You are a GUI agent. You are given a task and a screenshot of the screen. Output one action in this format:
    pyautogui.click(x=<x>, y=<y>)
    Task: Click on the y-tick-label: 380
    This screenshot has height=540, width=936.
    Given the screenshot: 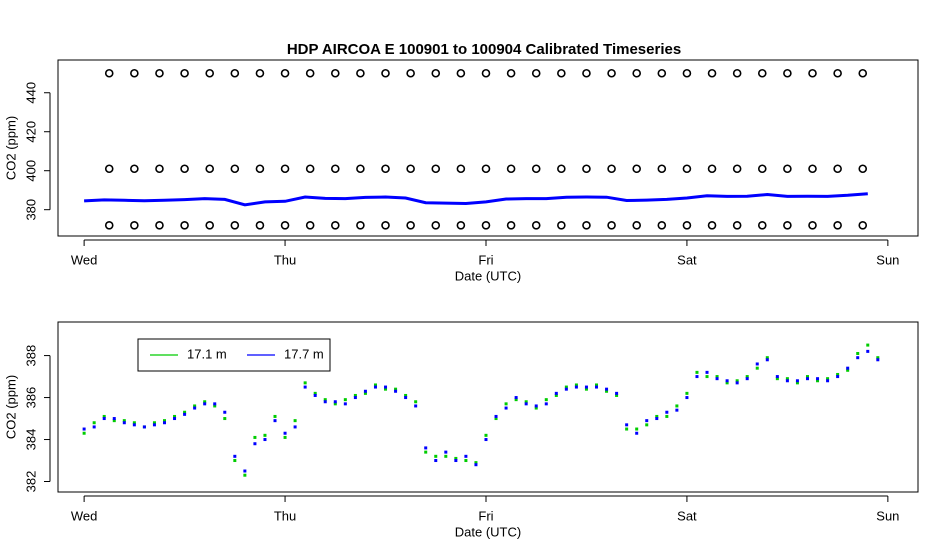 What is the action you would take?
    pyautogui.click(x=30, y=210)
    